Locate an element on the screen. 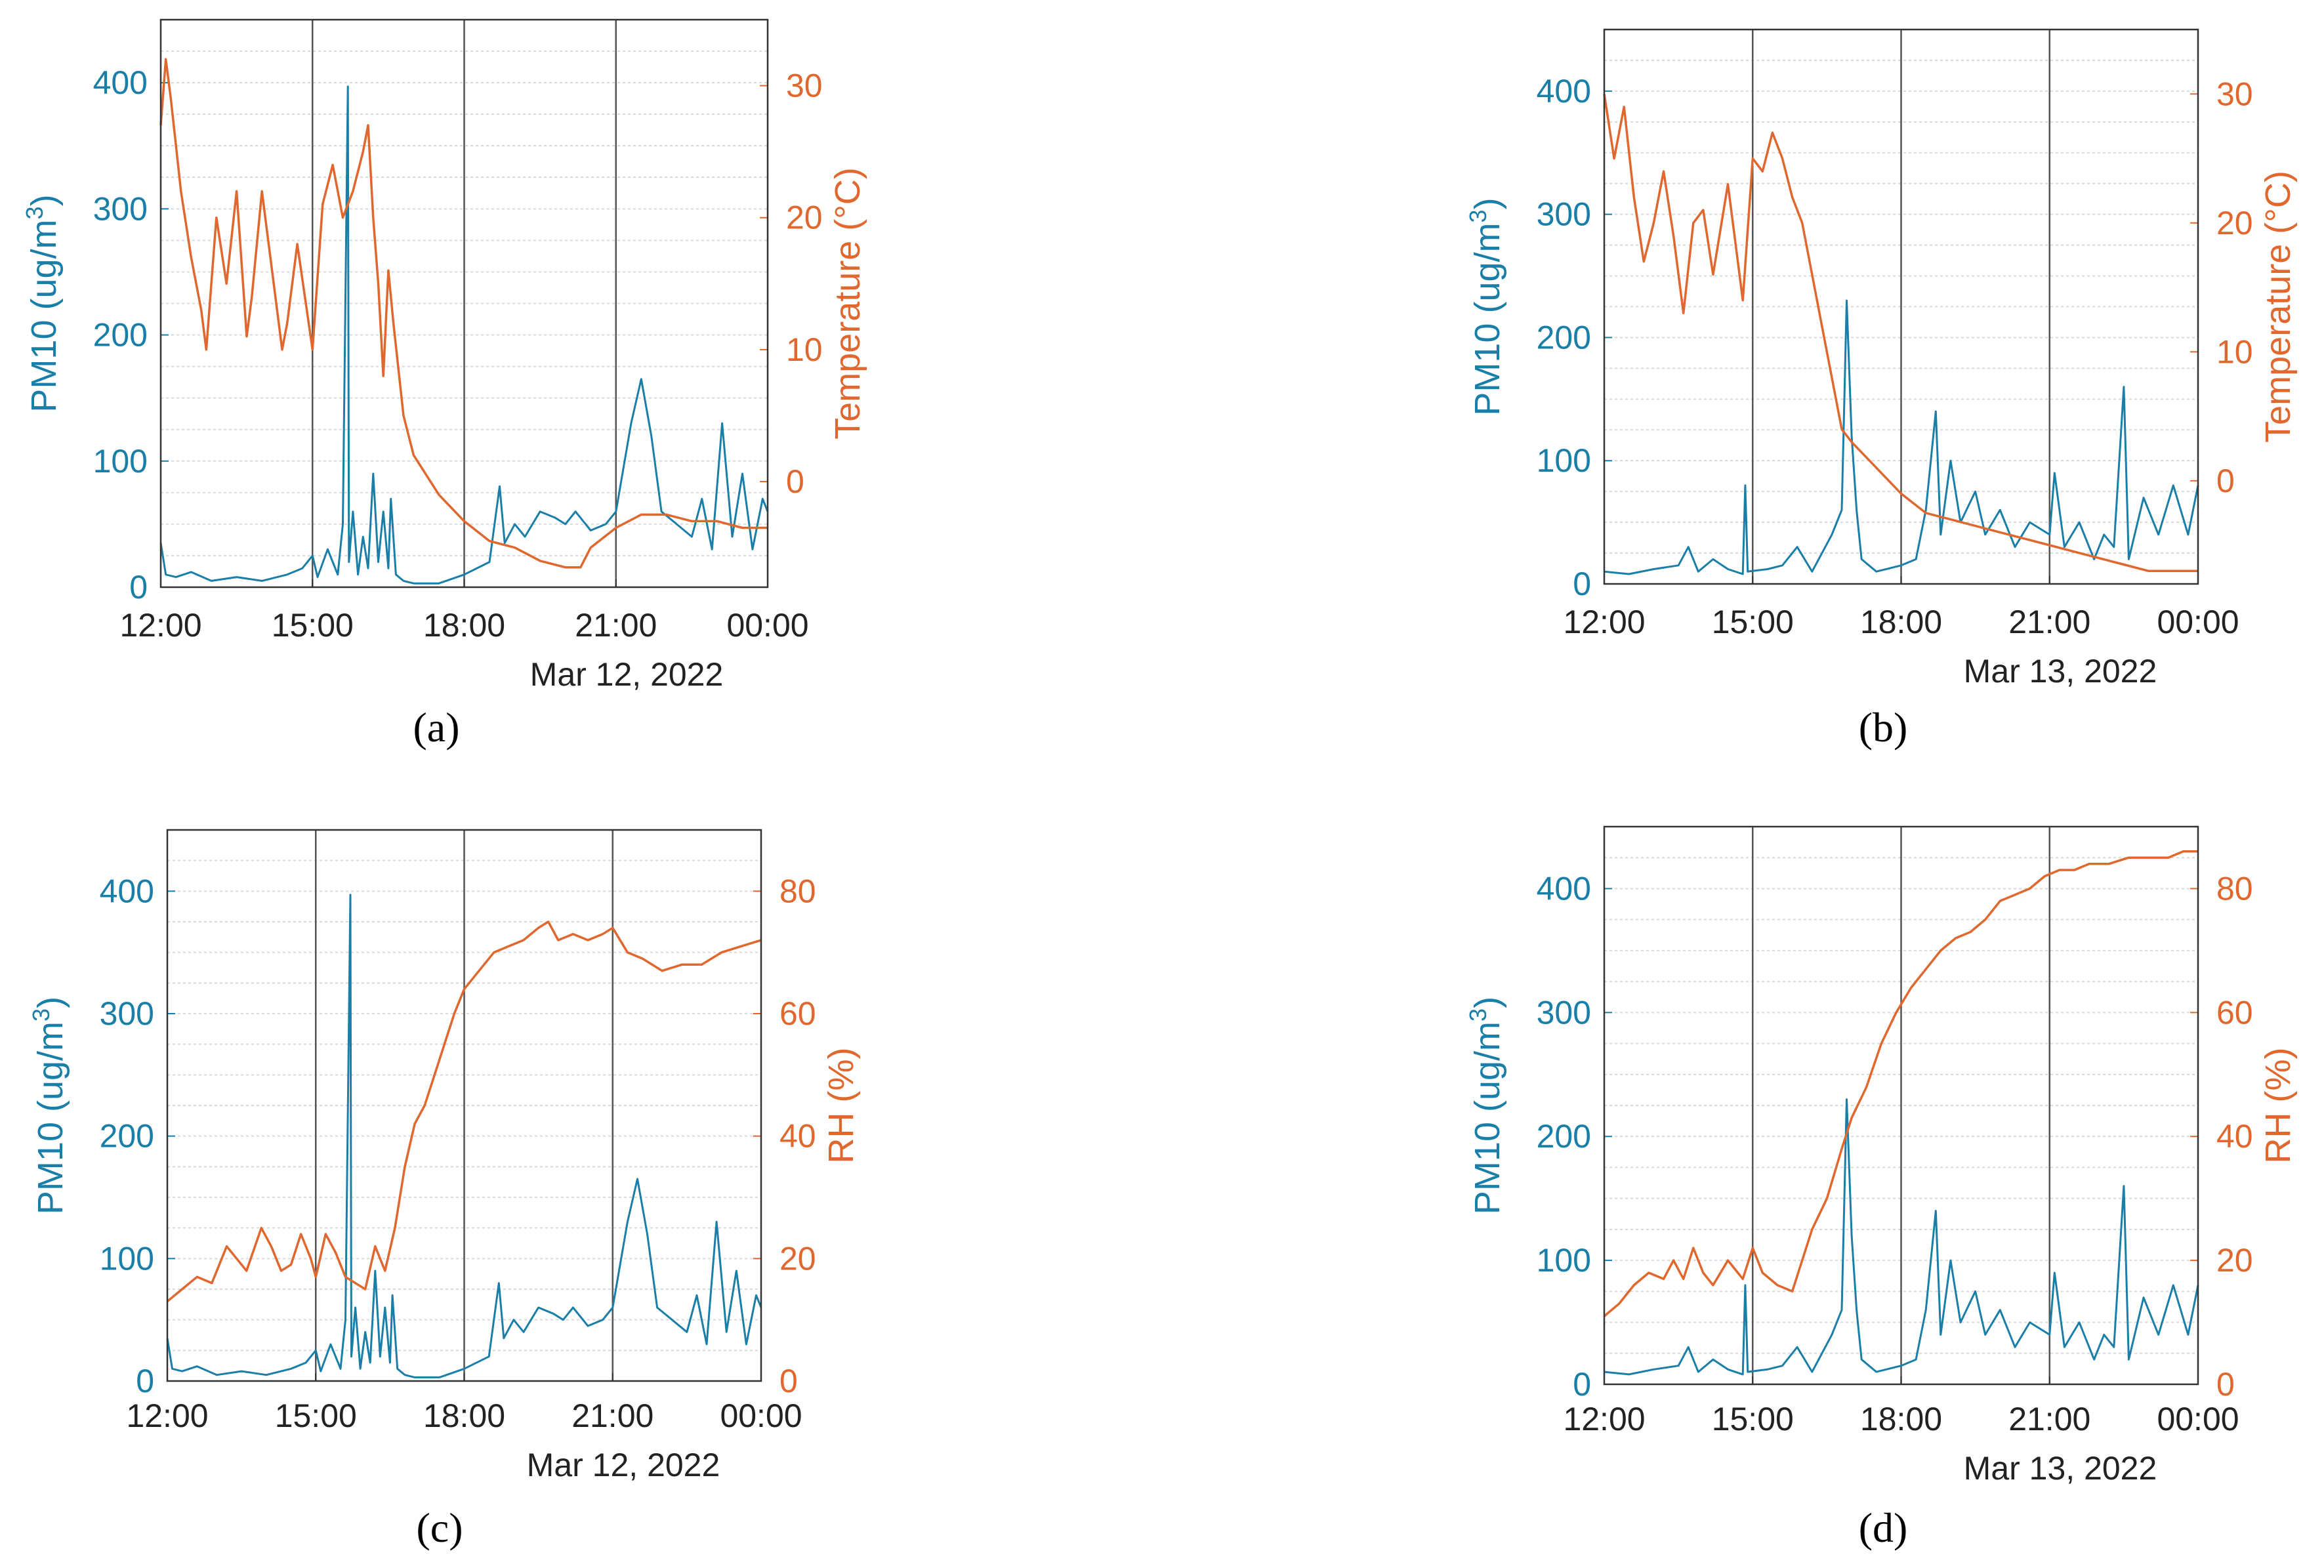 The width and height of the screenshot is (2324, 1568). panel-label: (d) is located at coordinates (1883, 1527).